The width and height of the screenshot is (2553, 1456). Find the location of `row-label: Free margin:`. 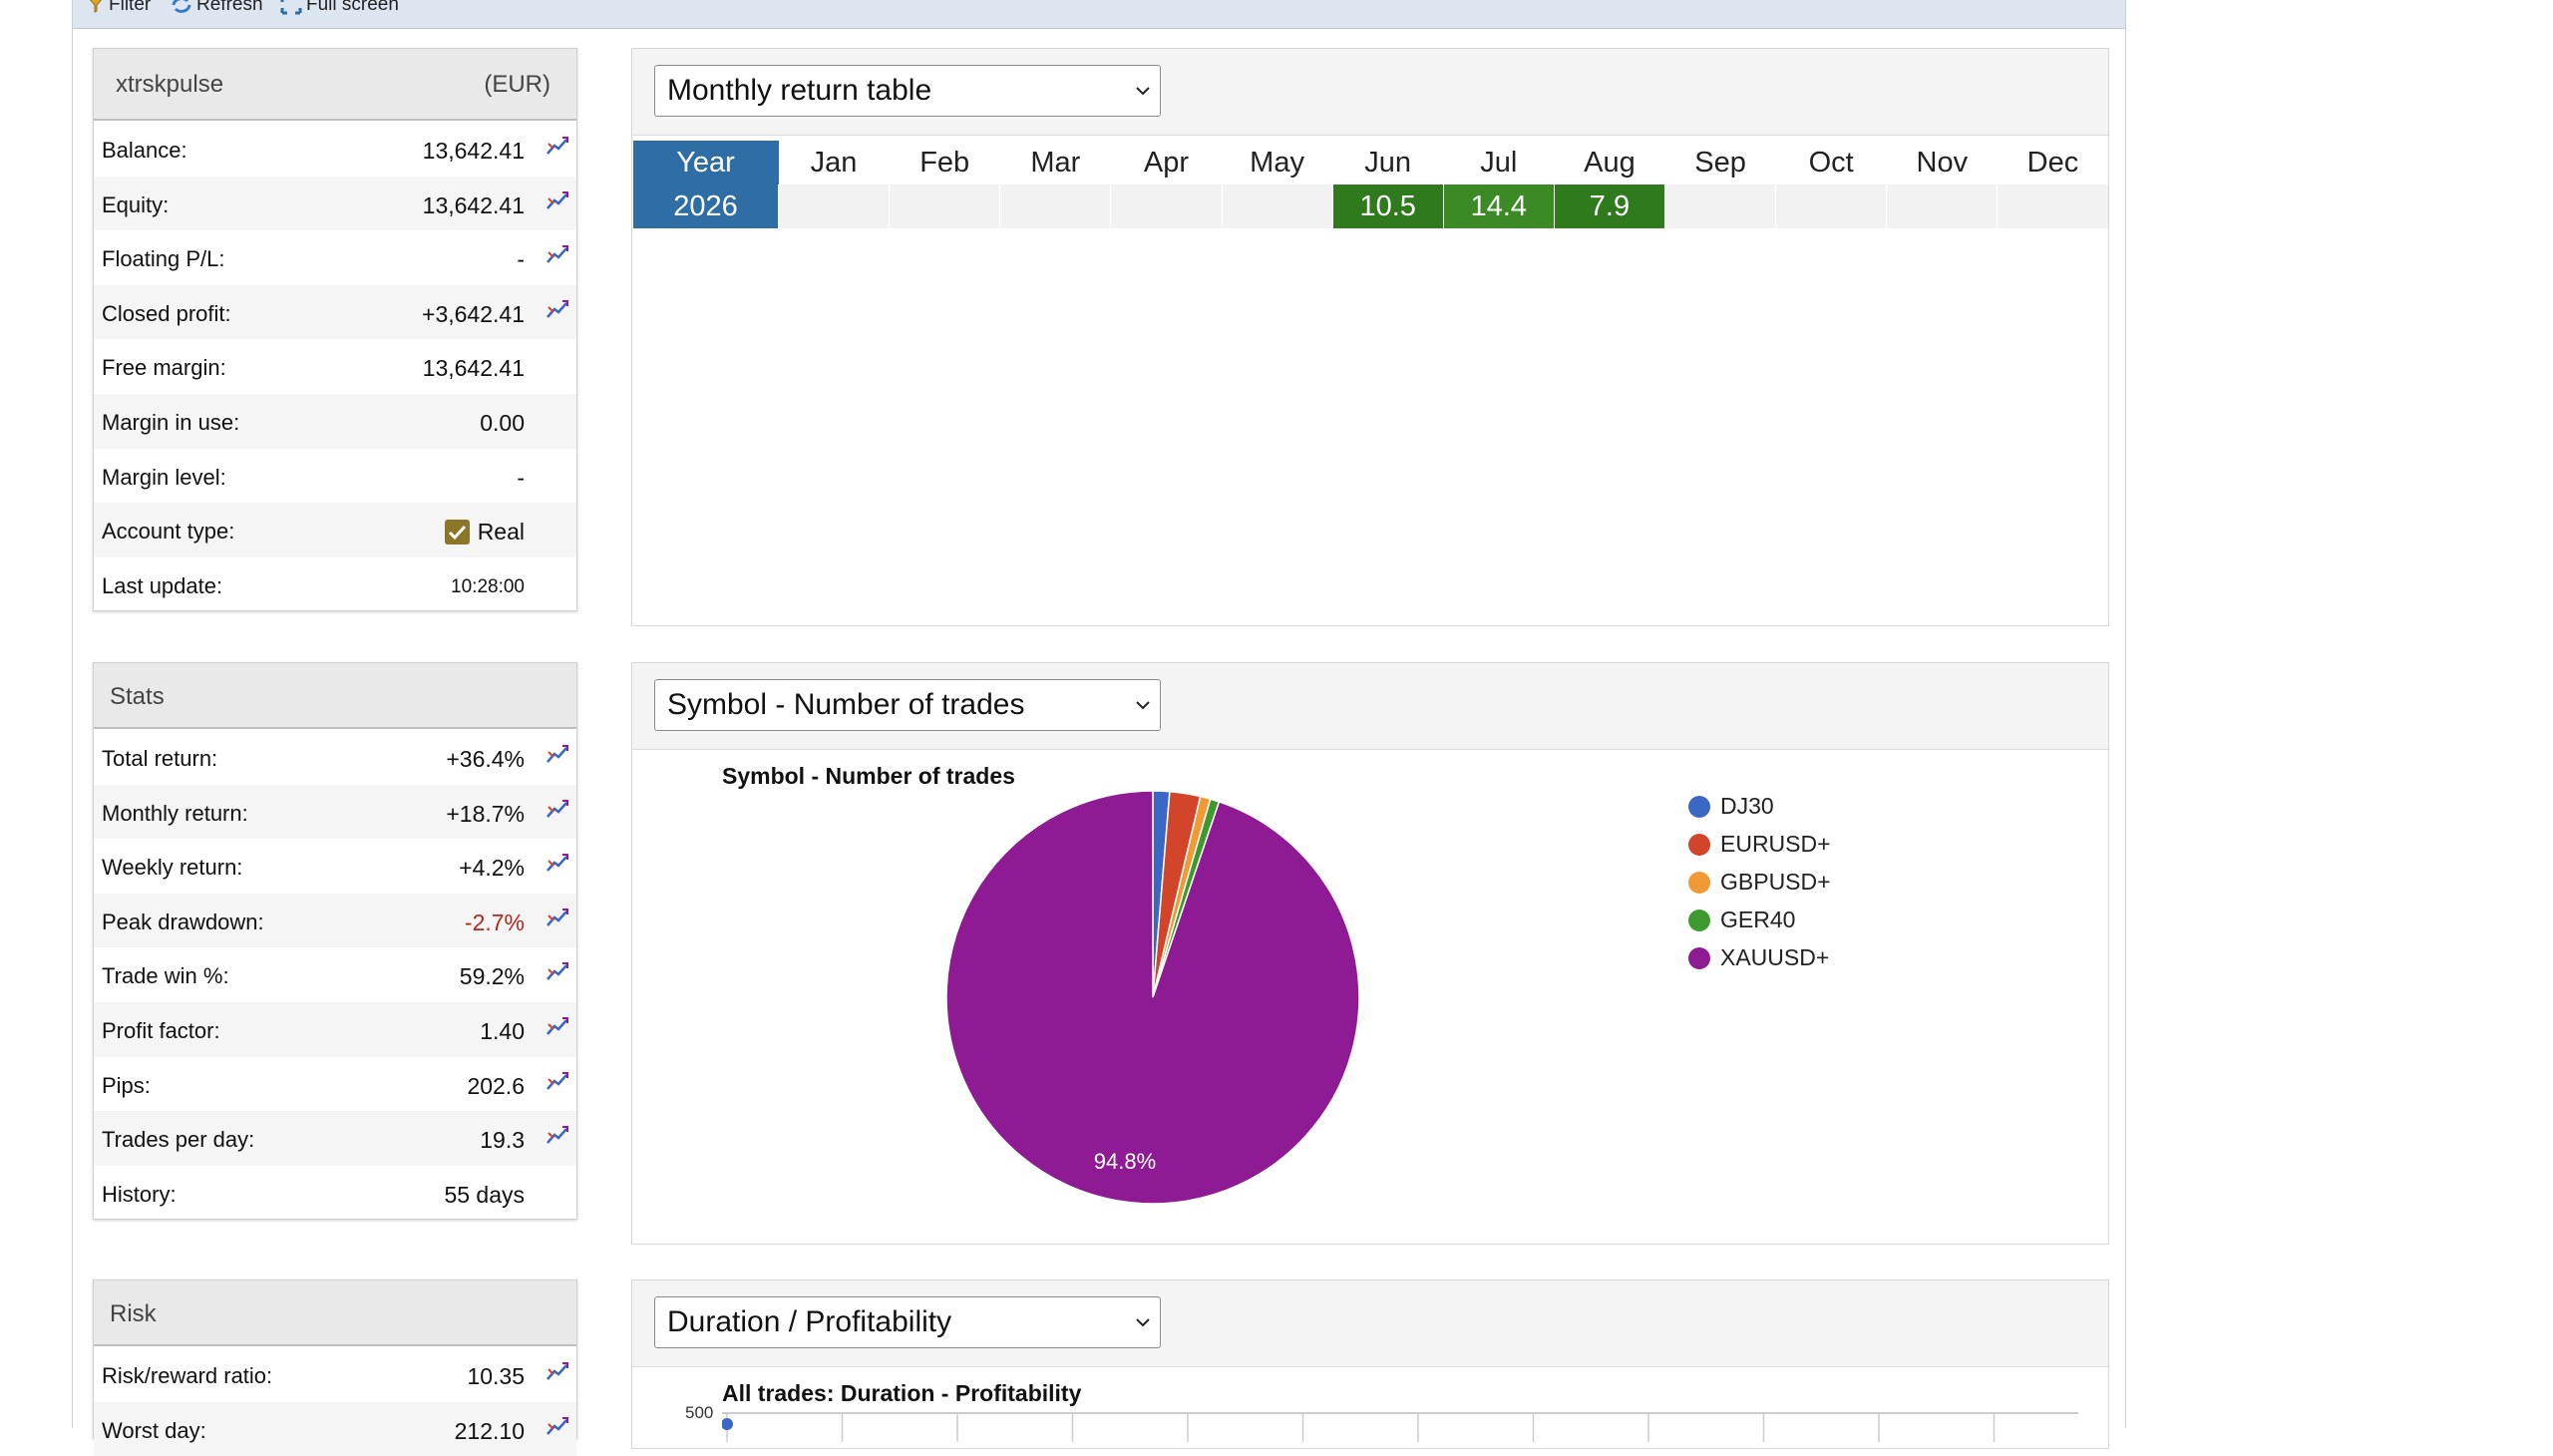

row-label: Free margin: is located at coordinates (164, 368).